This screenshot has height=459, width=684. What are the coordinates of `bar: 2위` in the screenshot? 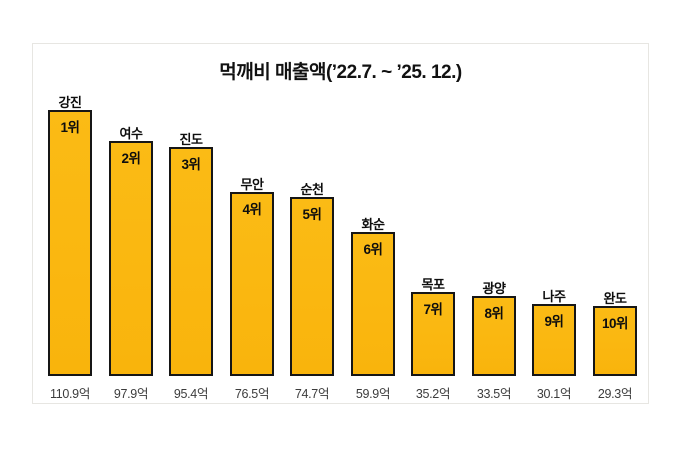 It's located at (131, 258).